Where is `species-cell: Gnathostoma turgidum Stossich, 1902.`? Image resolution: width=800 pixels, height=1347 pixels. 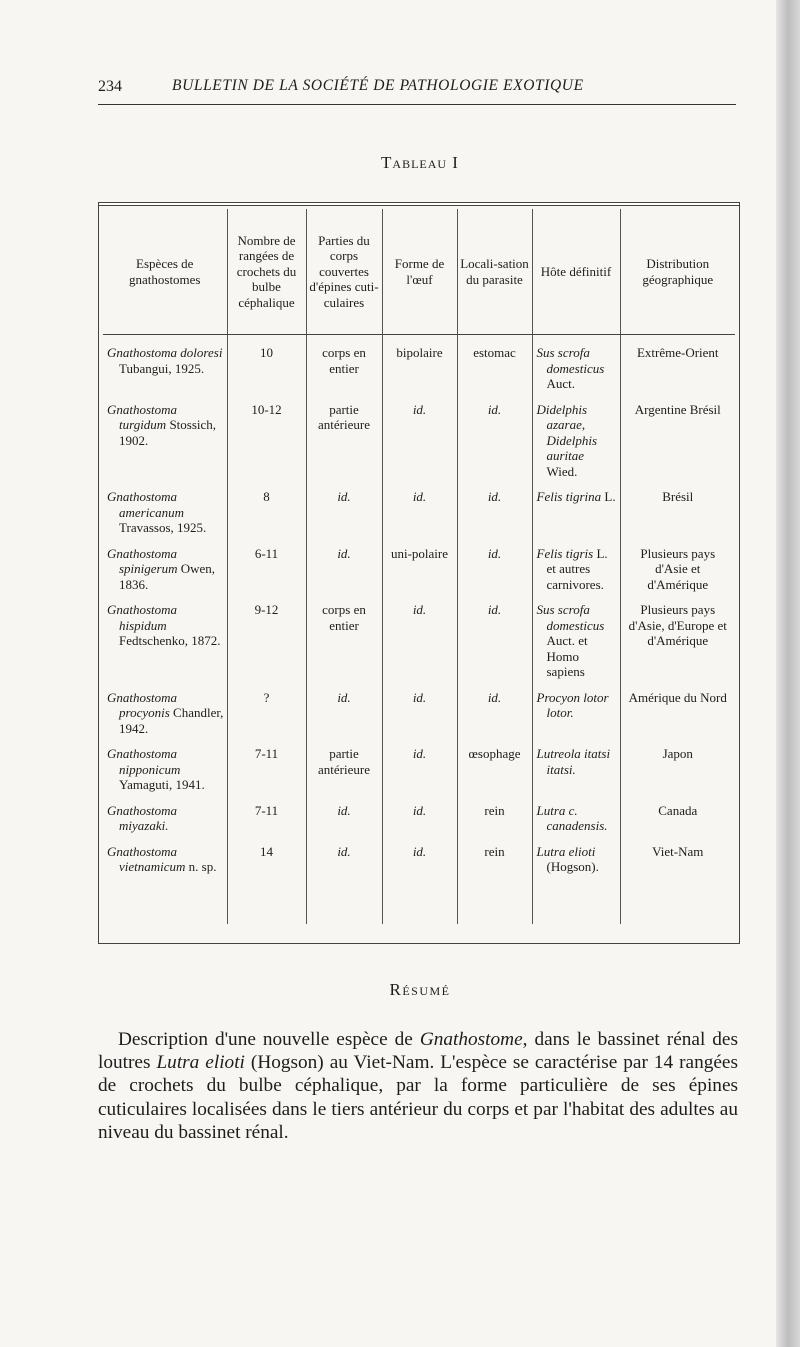
species-cell: Gnathostoma turgidum Stossich, 1902. is located at coordinates (165, 436).